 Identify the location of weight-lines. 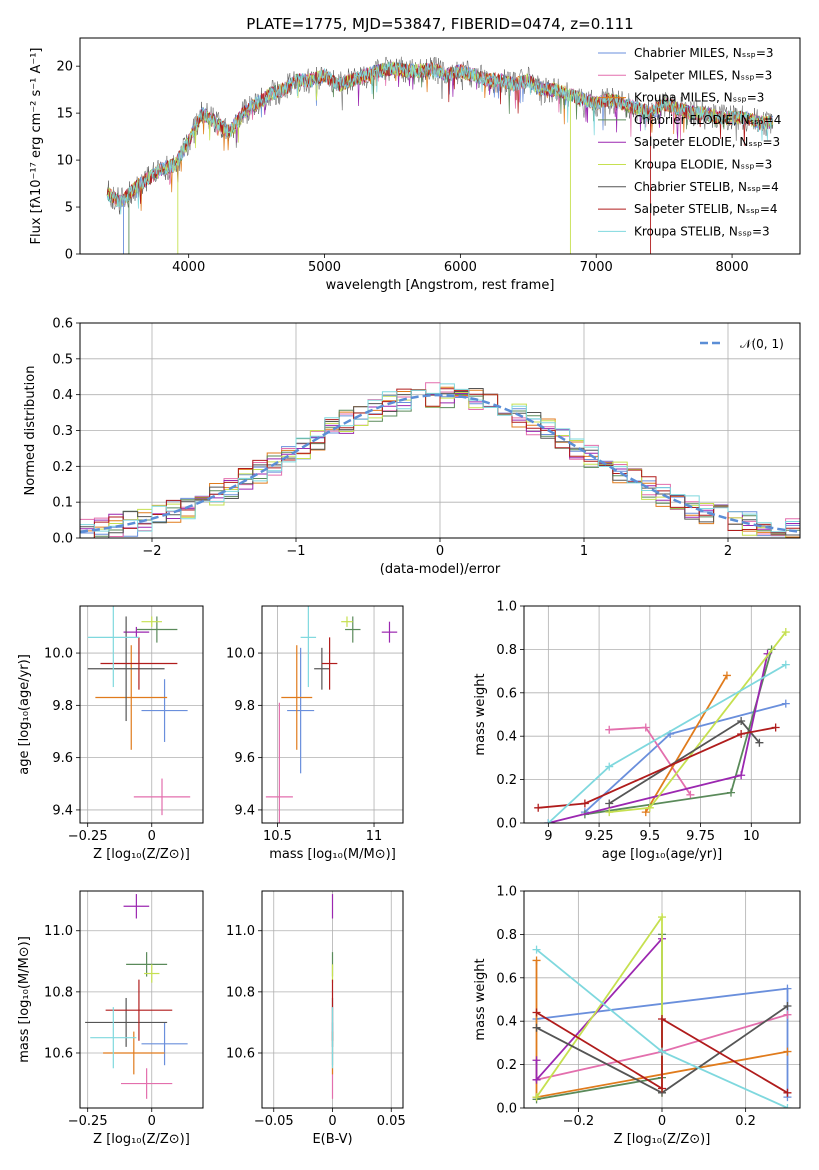
(662, 1010).